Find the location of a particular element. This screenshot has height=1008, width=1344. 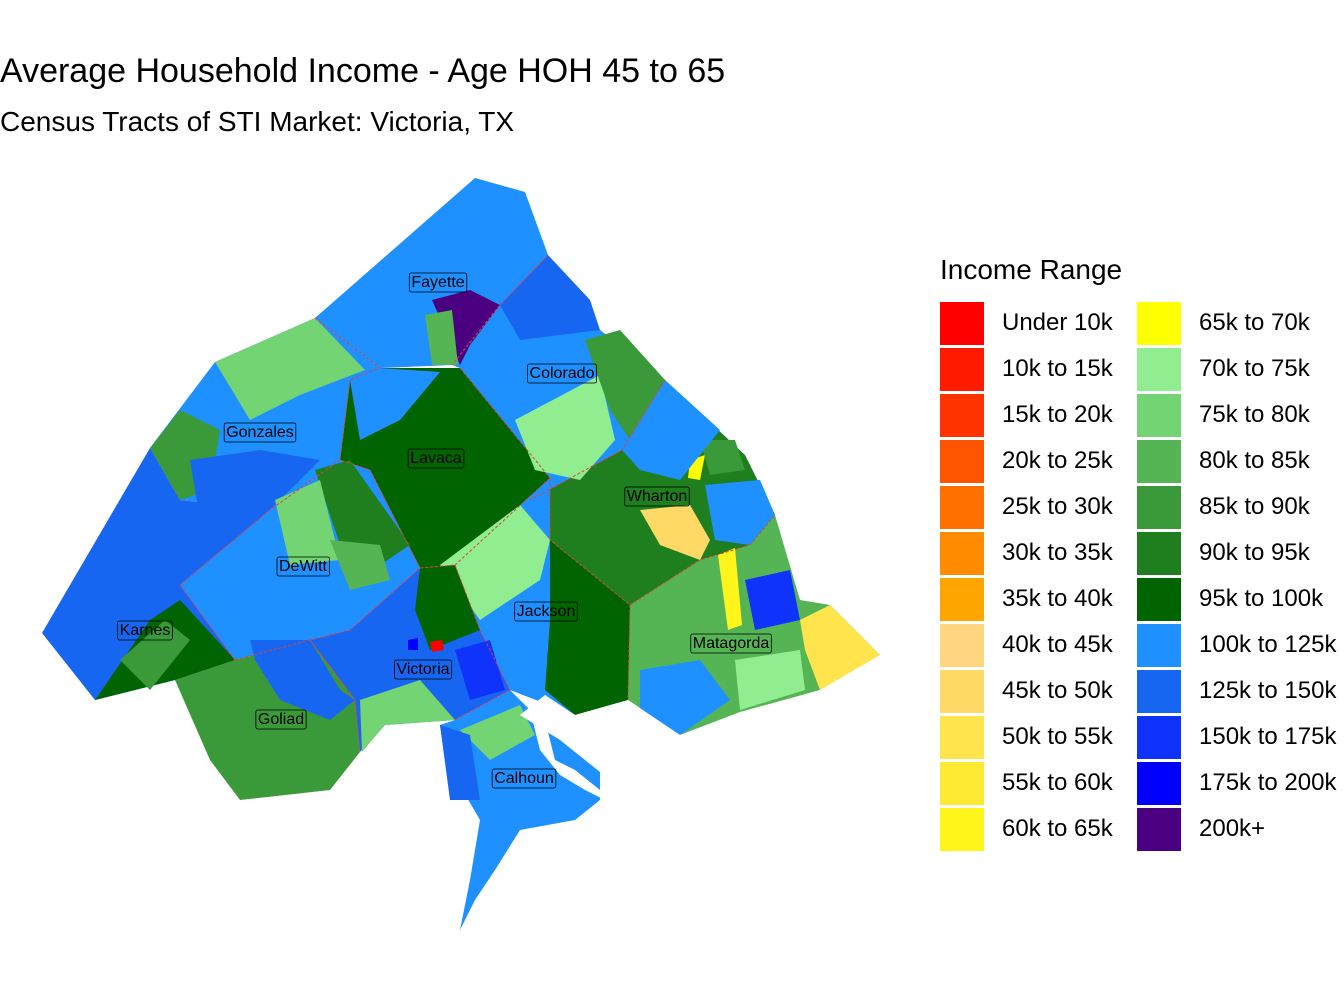

lavaca-bay is located at coordinates (567, 755).